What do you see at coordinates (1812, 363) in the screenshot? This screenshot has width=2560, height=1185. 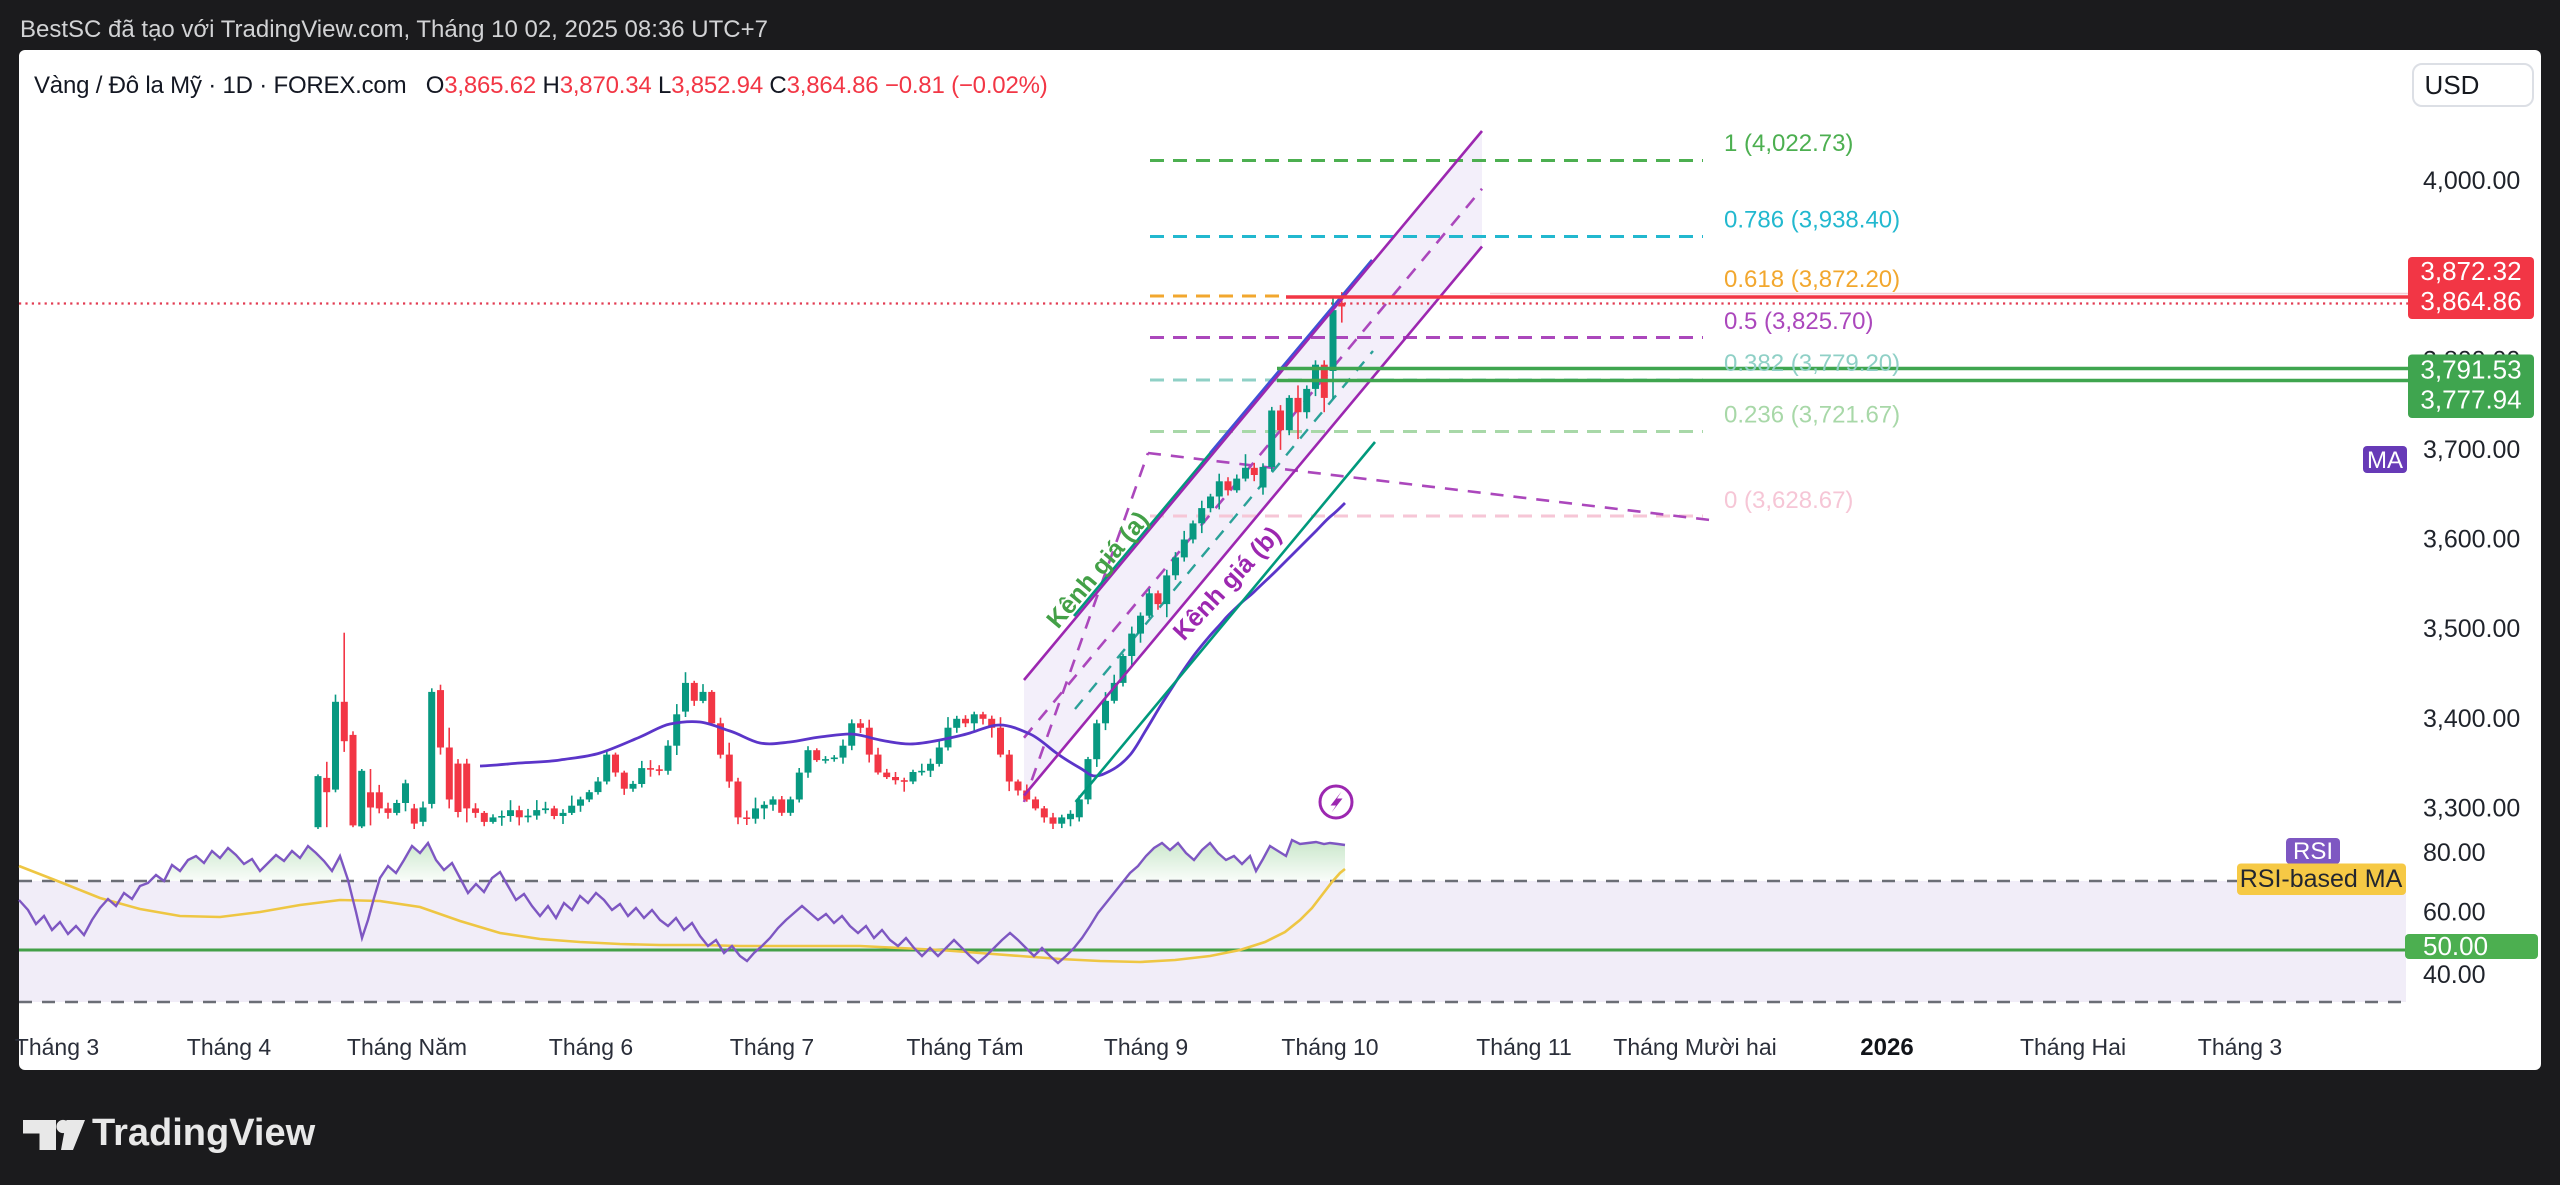 I see `svg-text: 0.382 (3,779.20)` at bounding box center [1812, 363].